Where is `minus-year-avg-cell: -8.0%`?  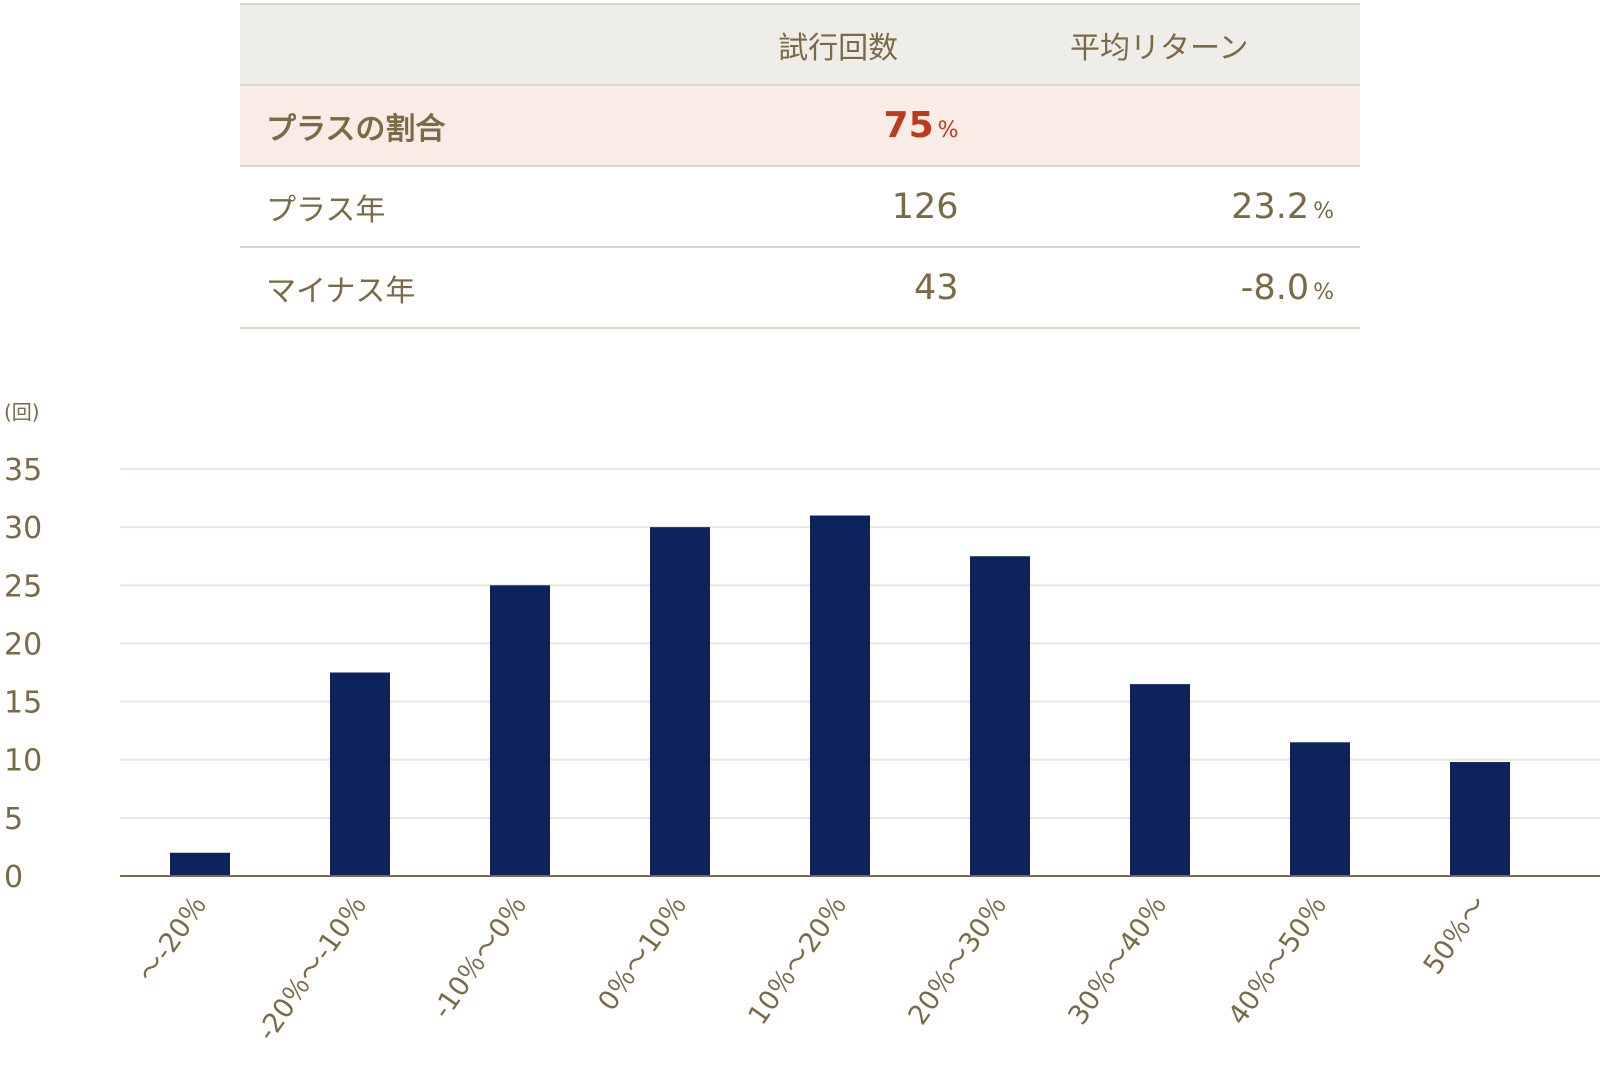 minus-year-avg-cell: -8.0% is located at coordinates (1159, 288).